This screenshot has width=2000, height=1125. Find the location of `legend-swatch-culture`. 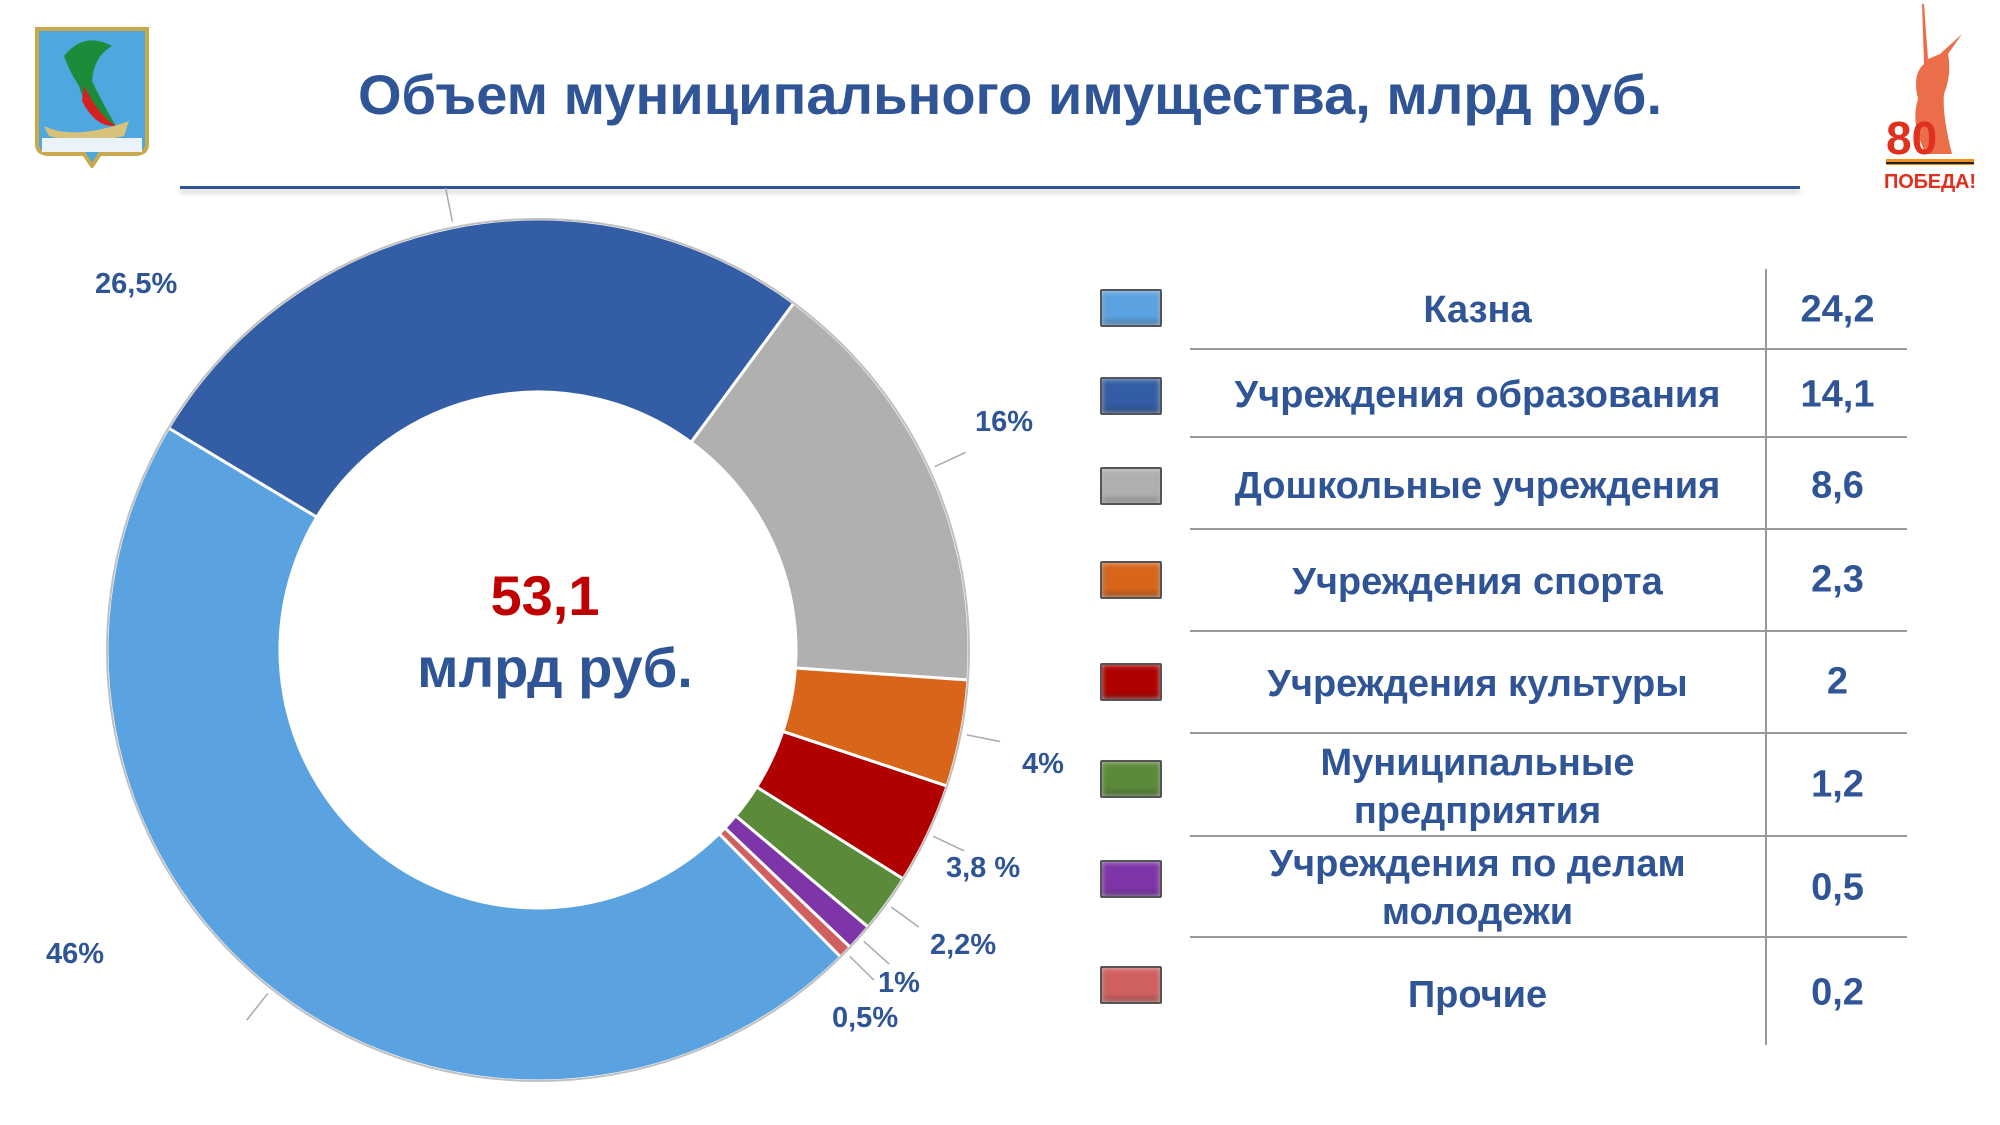

legend-swatch-culture is located at coordinates (1131, 682).